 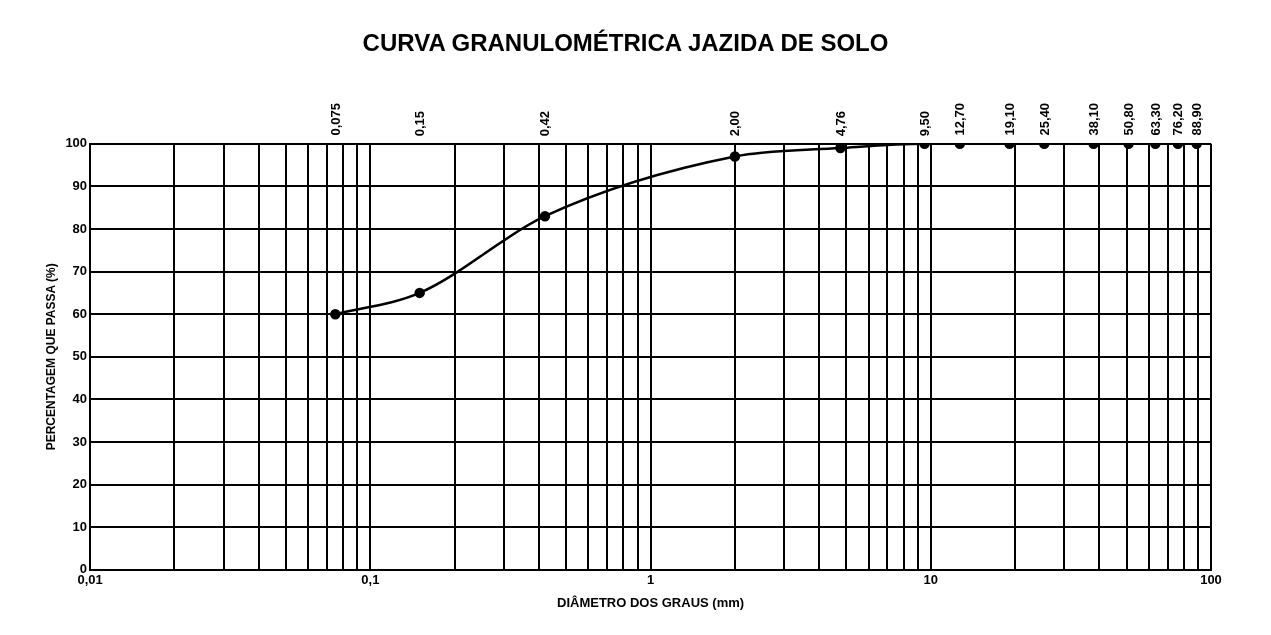 What do you see at coordinates (931, 580) in the screenshot?
I see `x-tick-label: 10` at bounding box center [931, 580].